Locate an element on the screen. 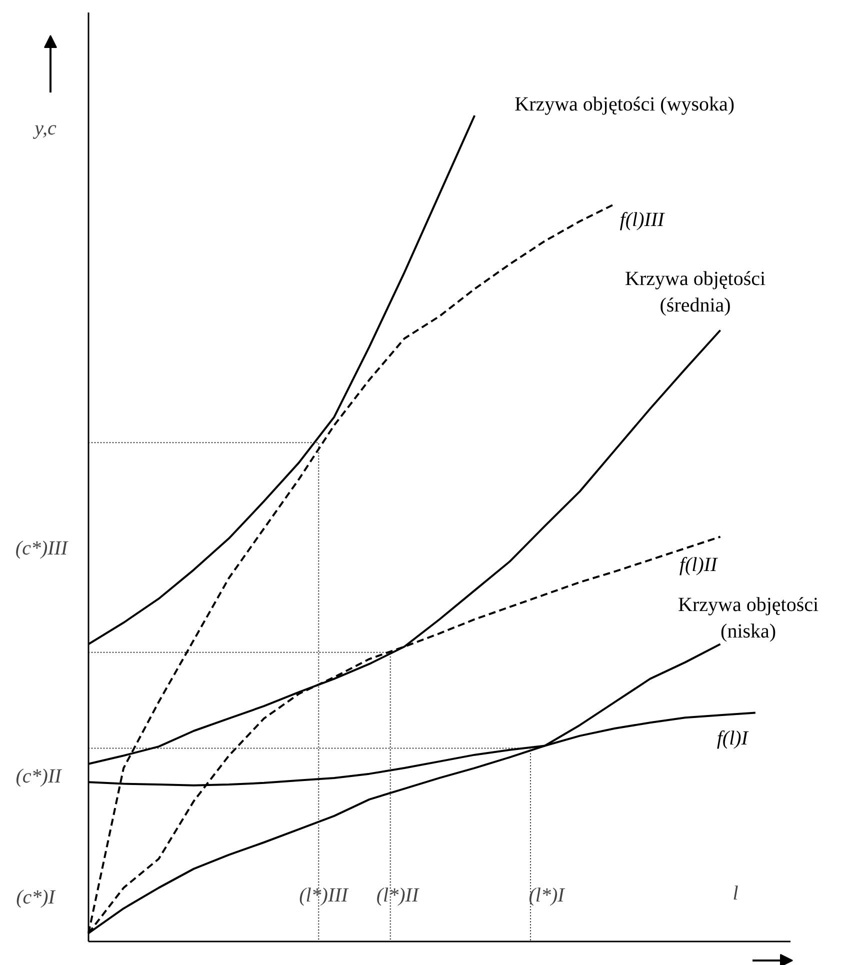  annotation: (l*)I is located at coordinates (547, 895).